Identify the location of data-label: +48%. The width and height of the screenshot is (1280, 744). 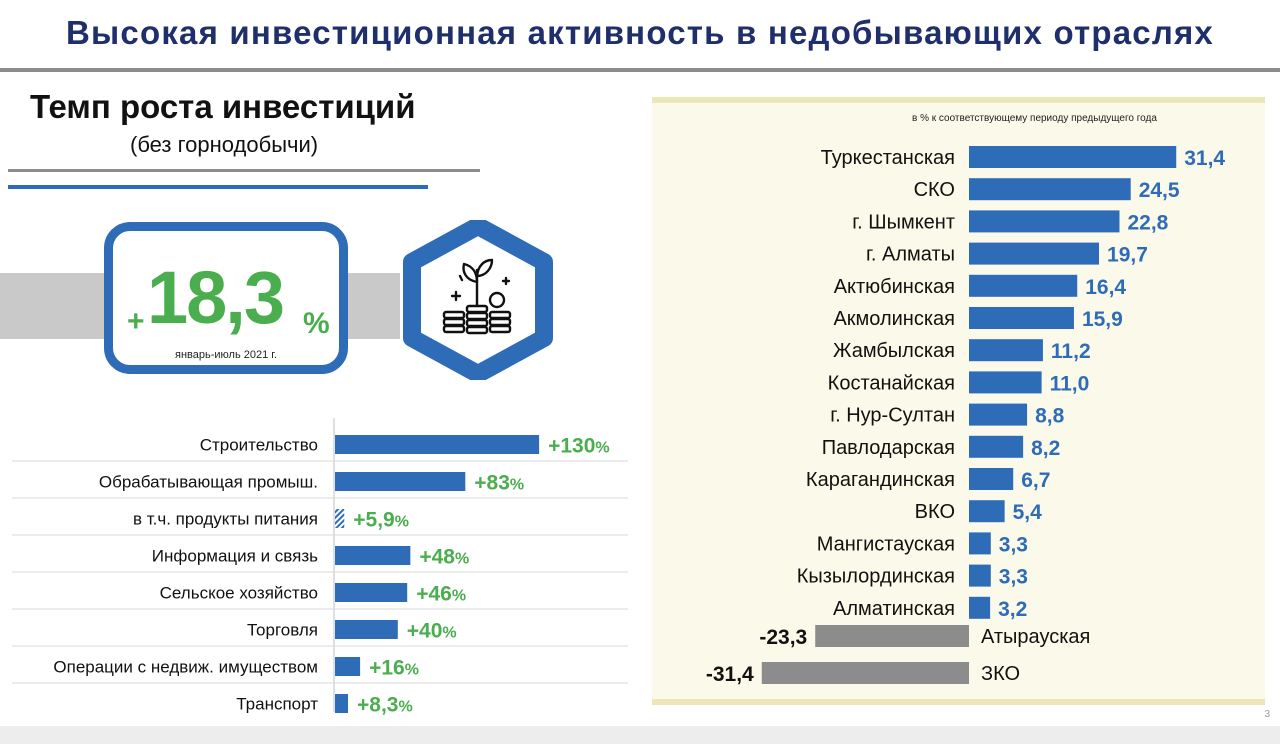
(444, 557).